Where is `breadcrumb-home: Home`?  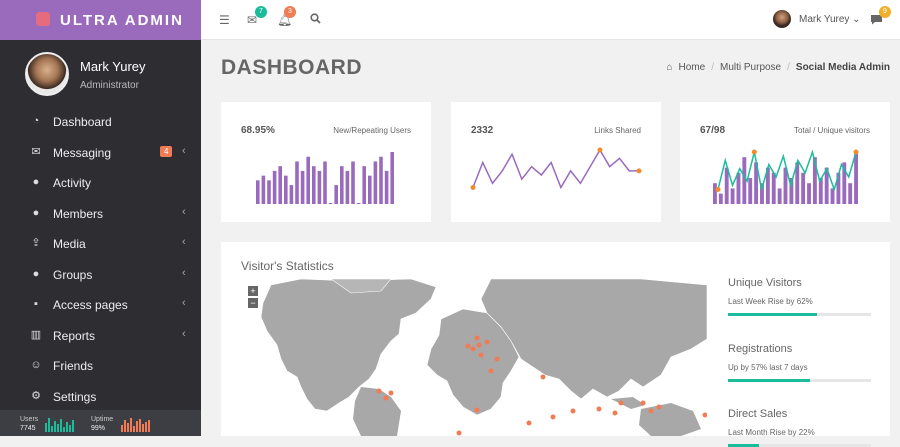 breadcrumb-home: Home is located at coordinates (692, 67).